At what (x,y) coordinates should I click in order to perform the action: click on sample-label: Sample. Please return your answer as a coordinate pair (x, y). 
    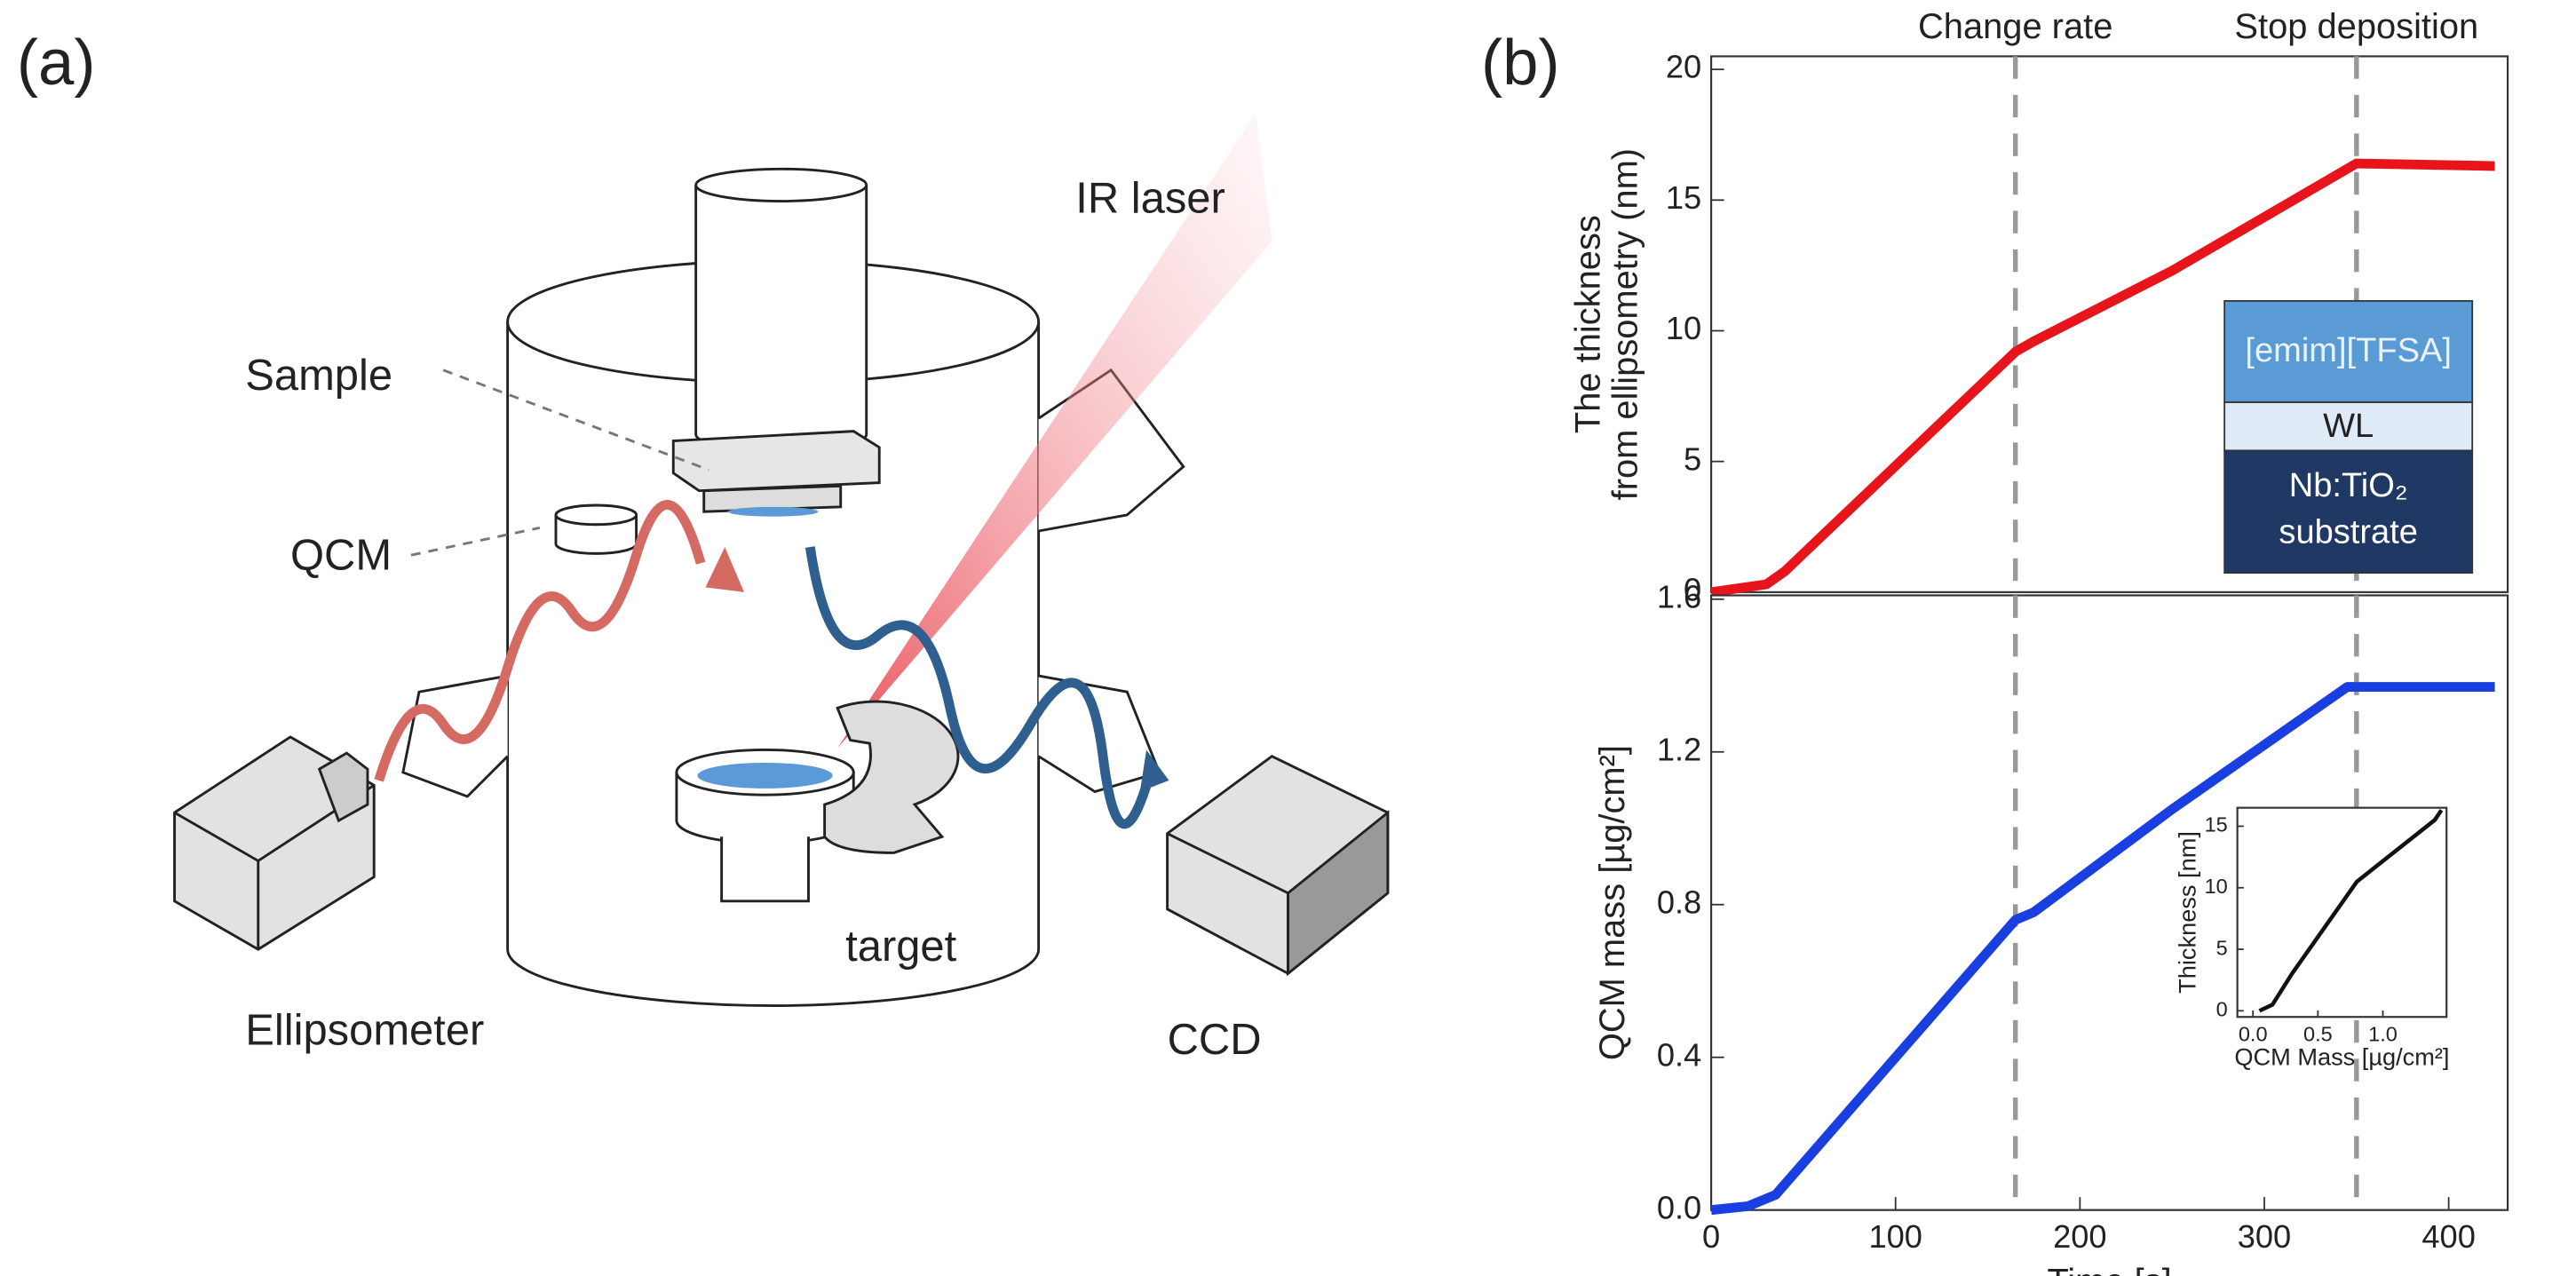
    Looking at the image, I should click on (319, 376).